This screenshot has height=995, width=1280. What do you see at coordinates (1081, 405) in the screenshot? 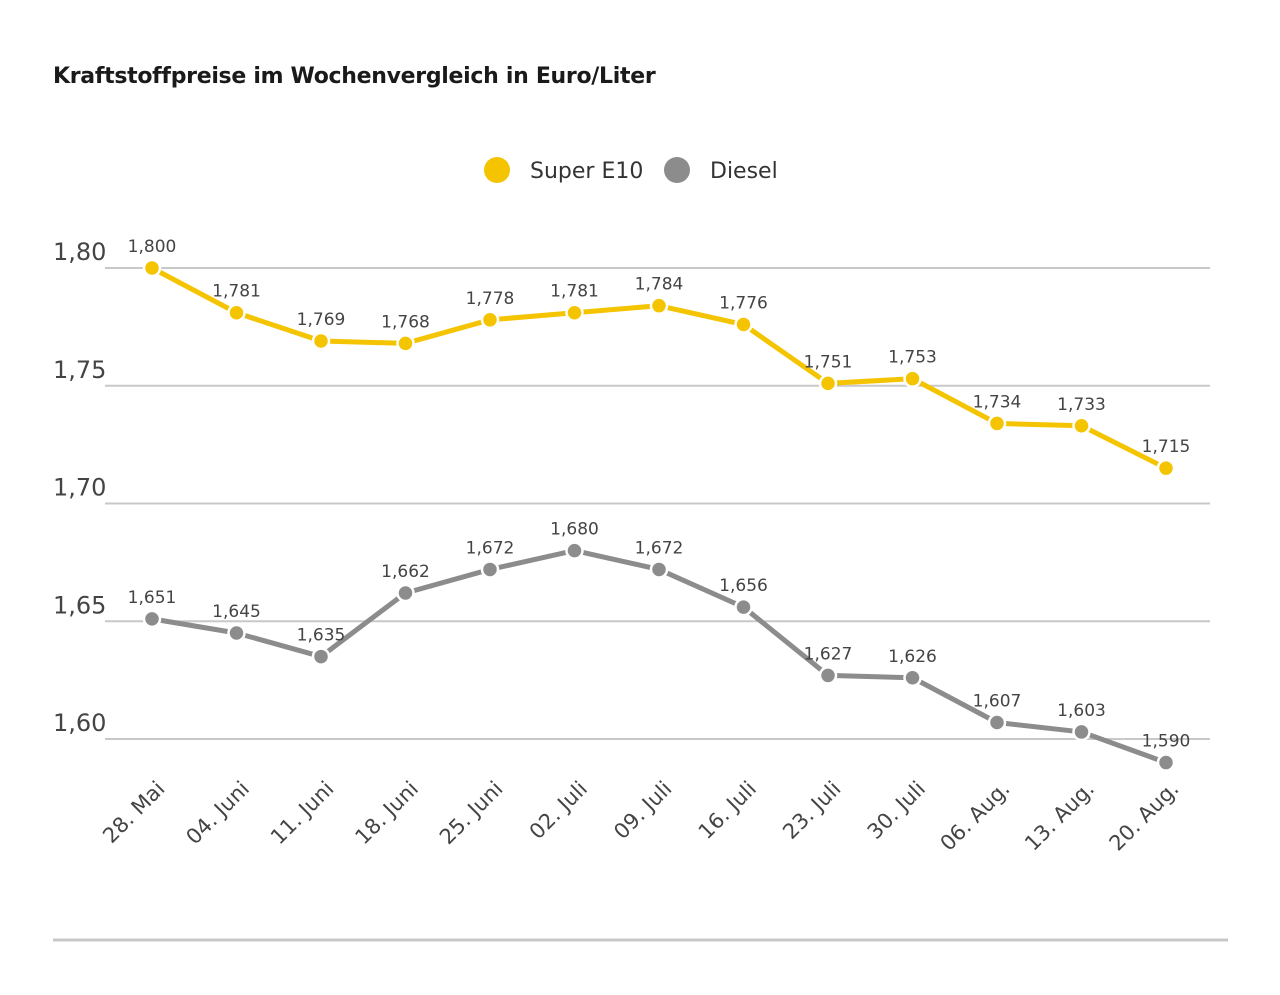
I see `data-label: 1,733` at bounding box center [1081, 405].